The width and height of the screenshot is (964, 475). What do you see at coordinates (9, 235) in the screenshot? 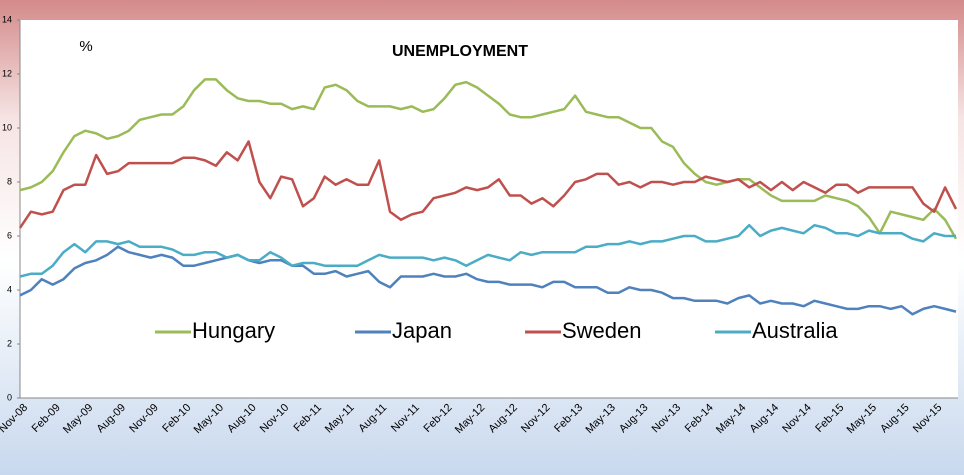
I see `y-tick-label: 6` at bounding box center [9, 235].